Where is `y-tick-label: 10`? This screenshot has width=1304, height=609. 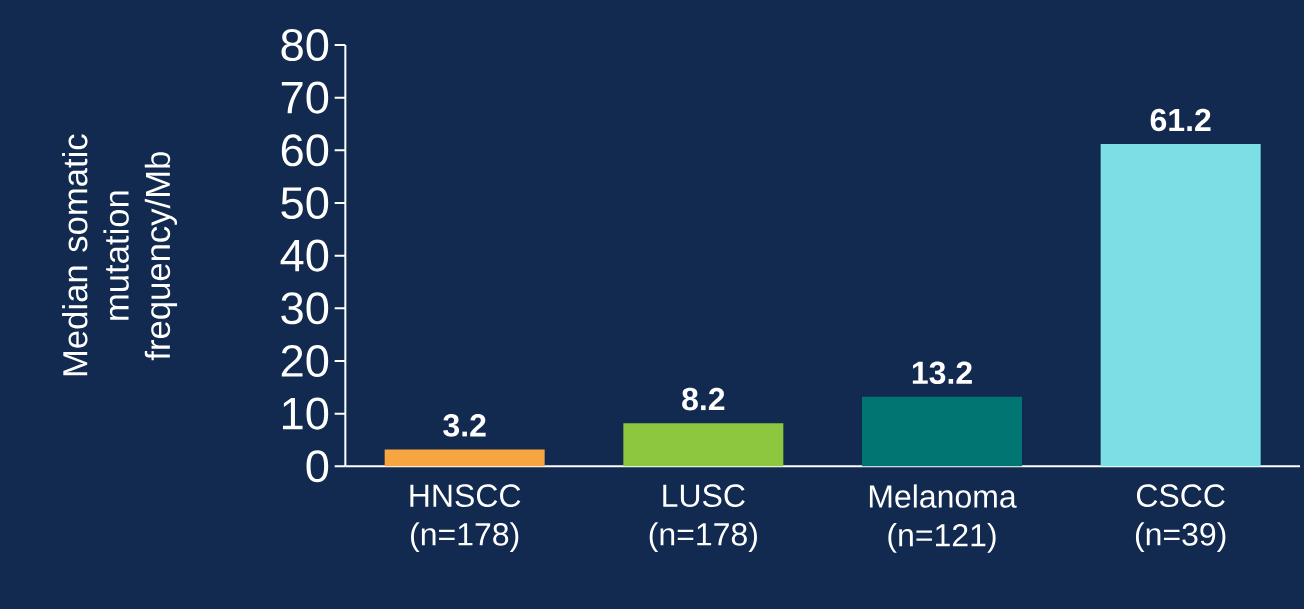
y-tick-label: 10 is located at coordinates (305, 413).